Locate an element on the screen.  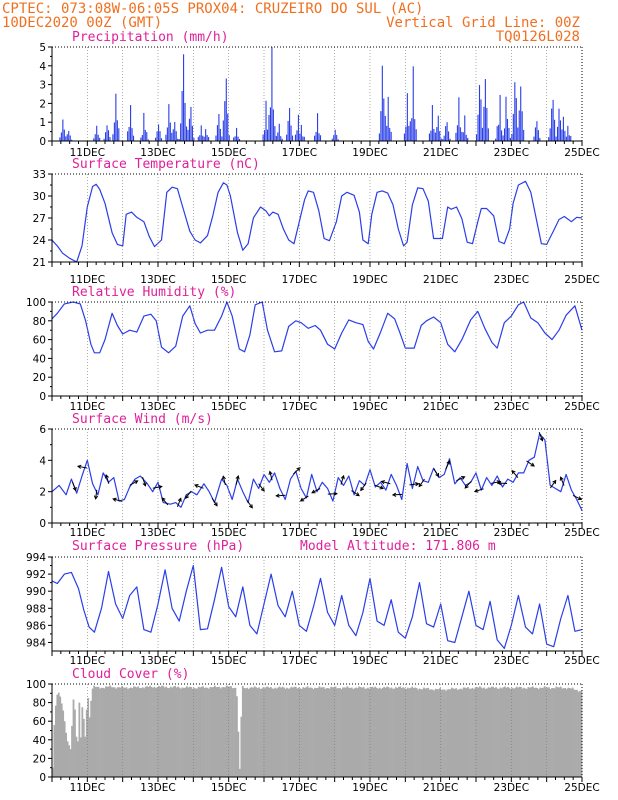
x-tick-label: 17DEC is located at coordinates (299, 661).